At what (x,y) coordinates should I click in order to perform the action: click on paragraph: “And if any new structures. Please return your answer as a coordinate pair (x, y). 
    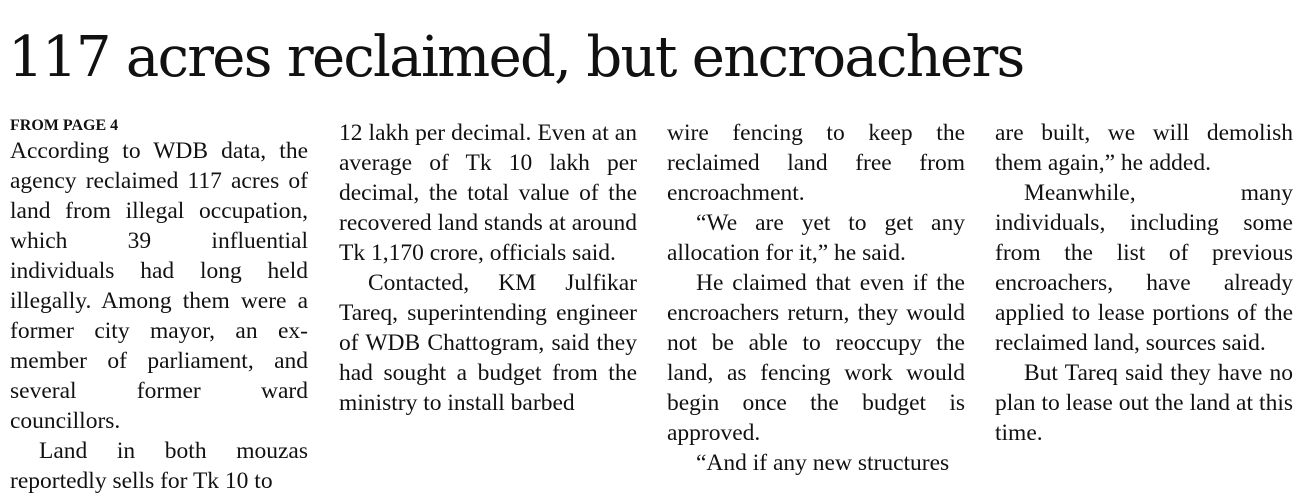
    Looking at the image, I should click on (823, 463).